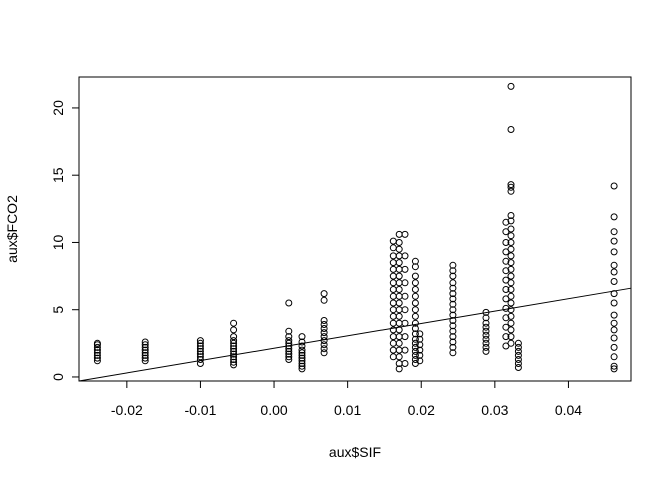 This screenshot has width=672, height=480. I want to click on y-tick-label: 15, so click(58, 175).